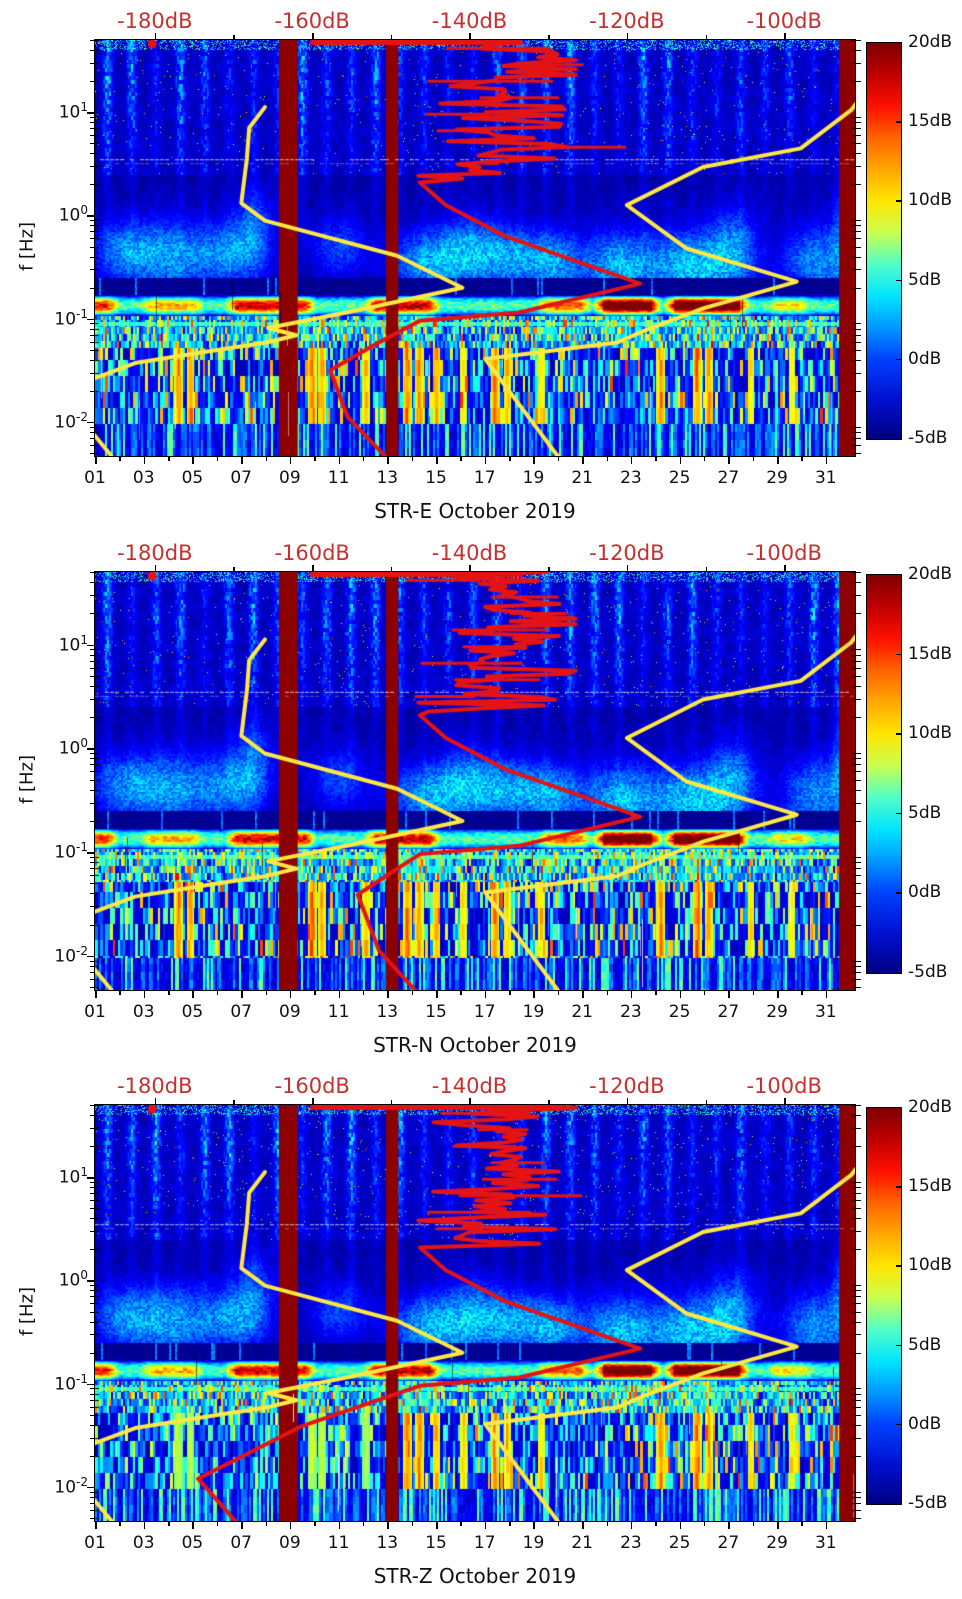 The width and height of the screenshot is (962, 1599). I want to click on top-axis-label: -180dB, so click(155, 553).